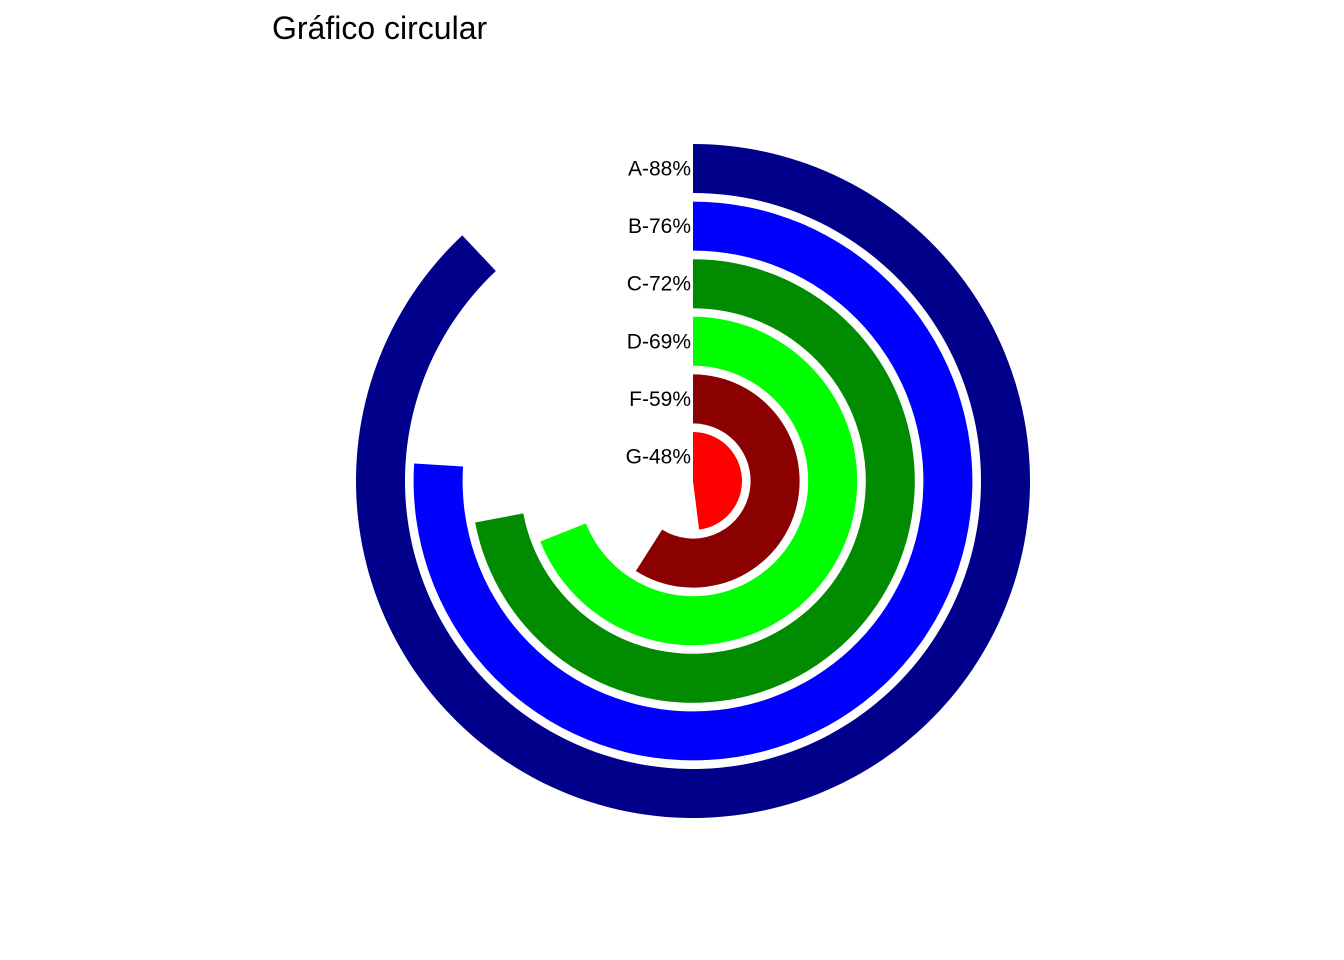 This screenshot has width=1344, height=960. Describe the element at coordinates (660, 399) in the screenshot. I see `ring-label-f-59: F-59%` at that location.